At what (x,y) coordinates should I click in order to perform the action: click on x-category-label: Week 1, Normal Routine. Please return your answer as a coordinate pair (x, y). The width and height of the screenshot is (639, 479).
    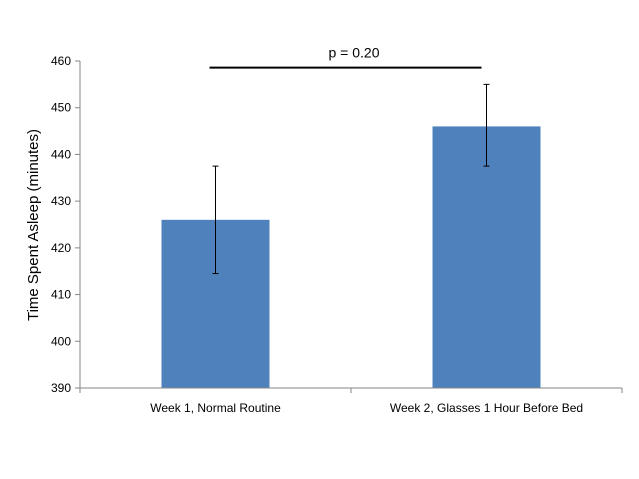
    Looking at the image, I should click on (215, 408).